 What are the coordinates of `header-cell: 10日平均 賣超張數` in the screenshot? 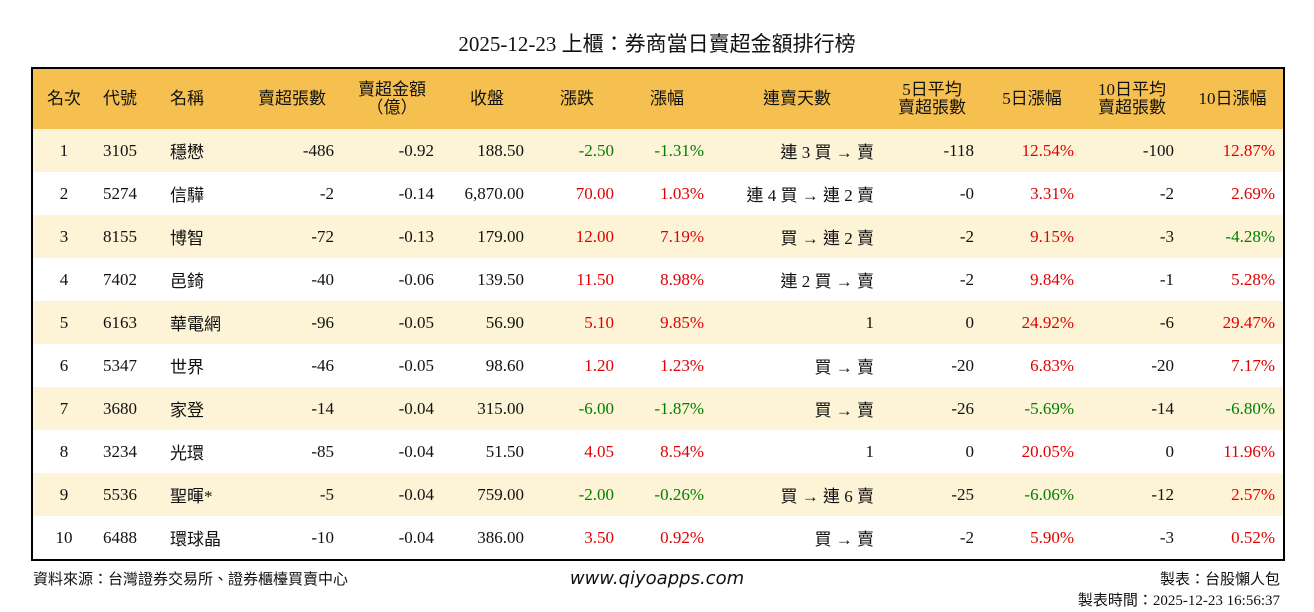 It's located at (1132, 98).